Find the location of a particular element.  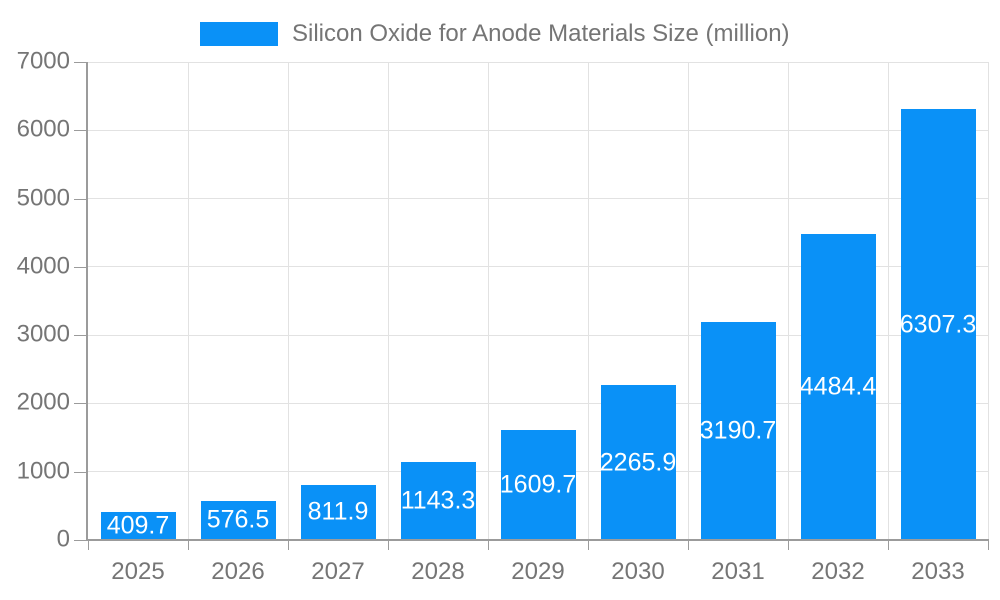

bar-value-label: 409.7 is located at coordinates (138, 525).